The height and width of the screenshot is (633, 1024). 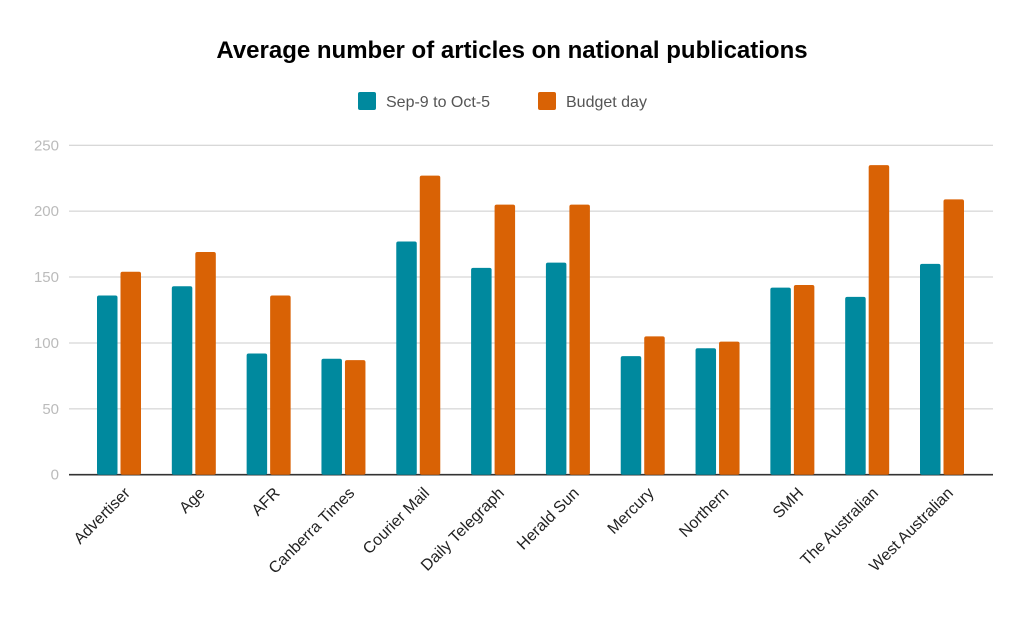 I want to click on y-tick-label: 0, so click(x=55, y=475).